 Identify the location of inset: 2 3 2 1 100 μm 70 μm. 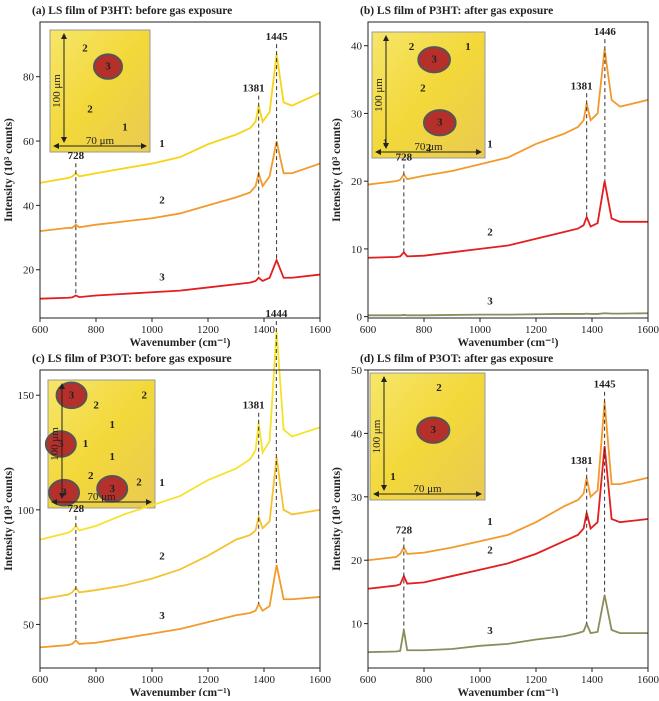
(100, 91).